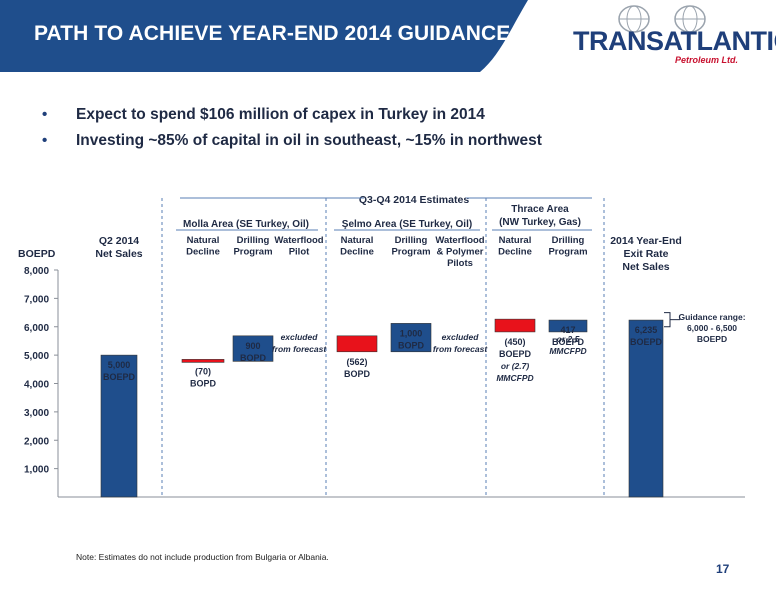  Describe the element at coordinates (540, 209) in the screenshot. I see `group-label-thrace: Thrace Area` at that location.